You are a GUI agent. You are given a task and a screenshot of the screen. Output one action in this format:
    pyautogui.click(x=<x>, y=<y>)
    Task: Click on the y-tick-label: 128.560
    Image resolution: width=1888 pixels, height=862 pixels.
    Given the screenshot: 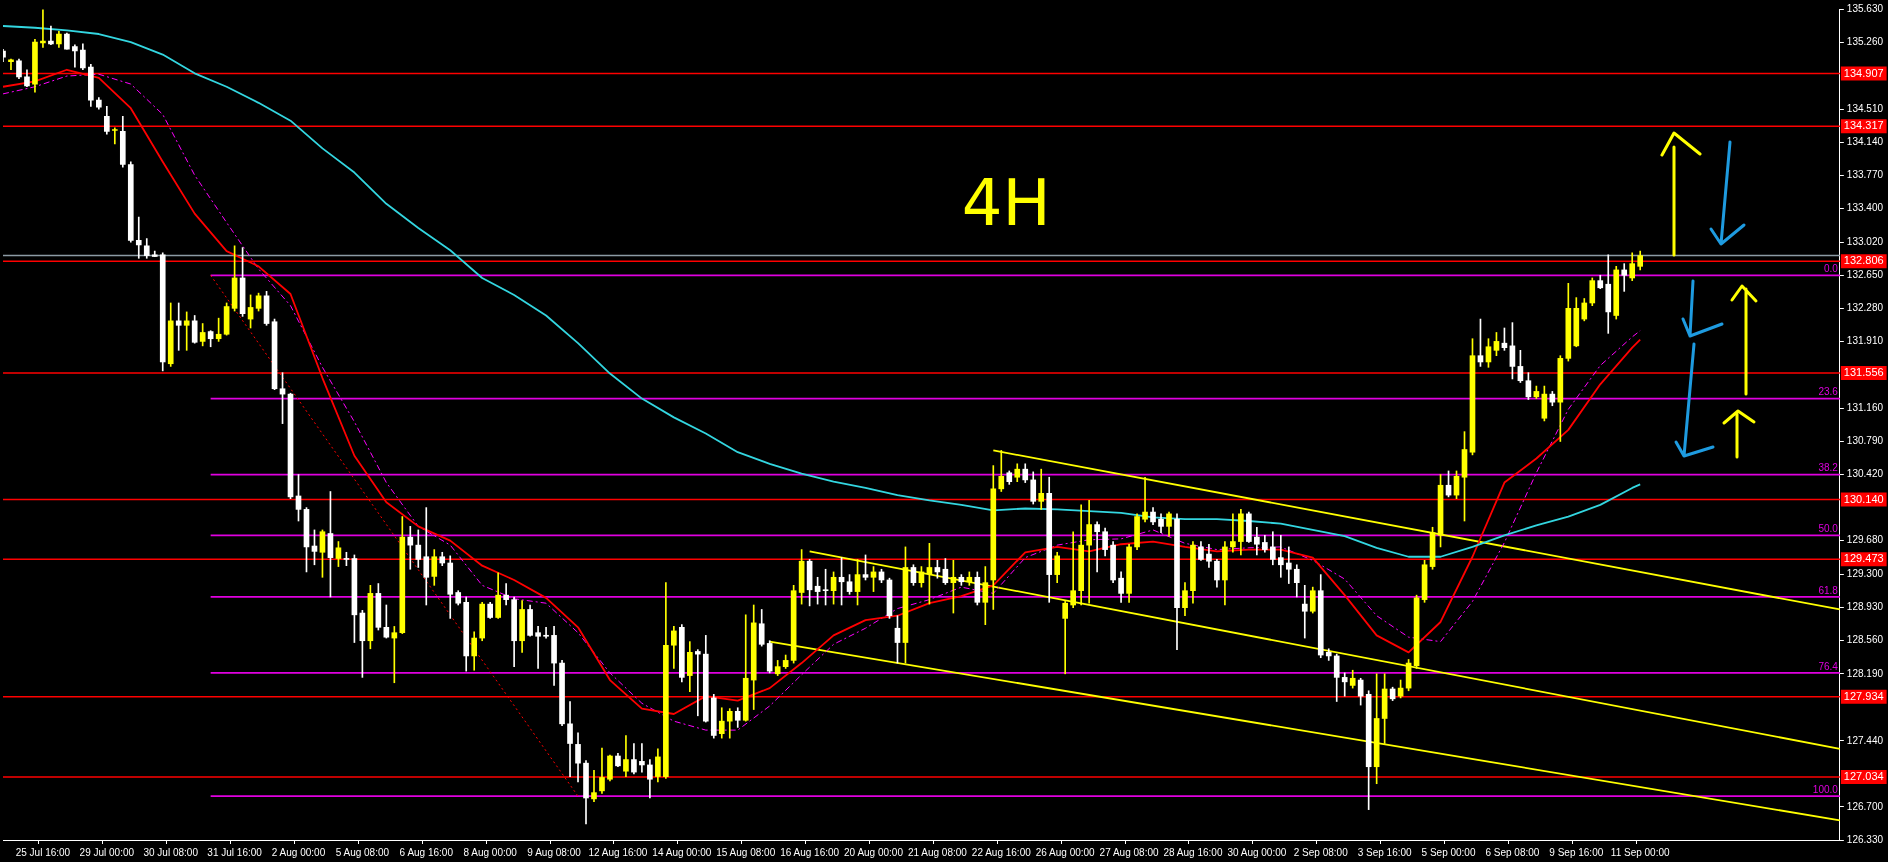 What is the action you would take?
    pyautogui.click(x=1865, y=640)
    